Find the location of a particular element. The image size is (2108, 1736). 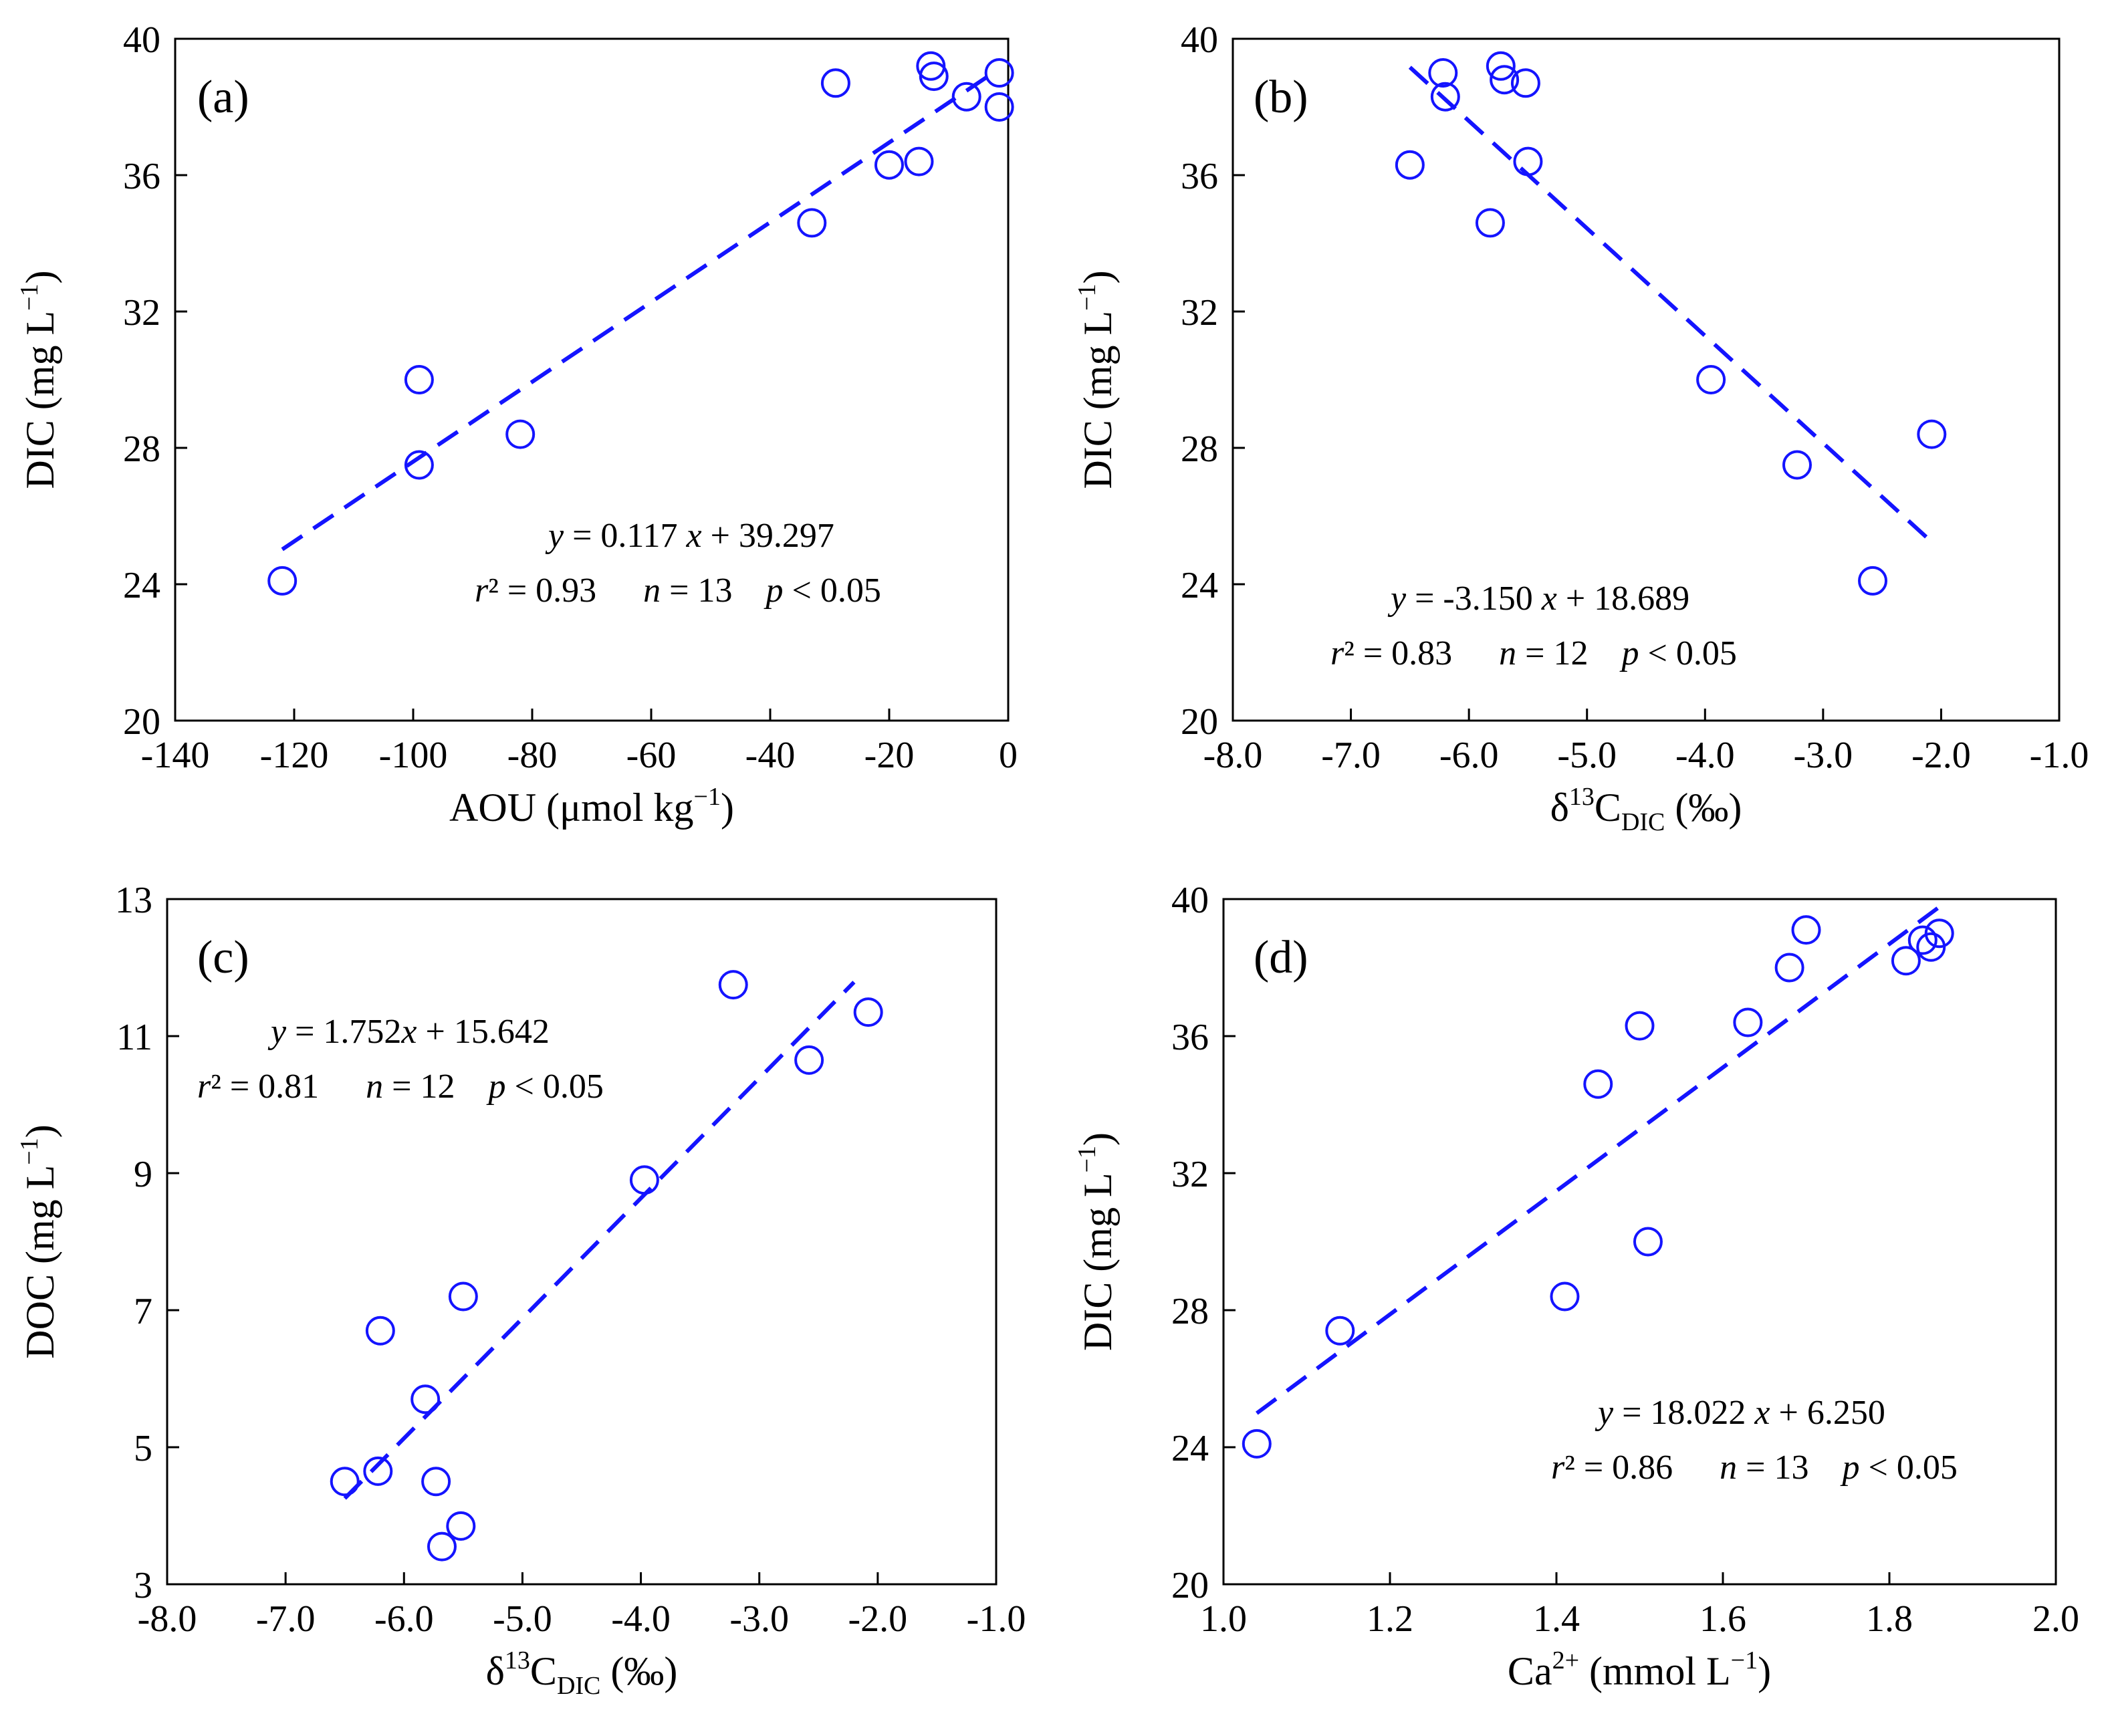

regression-stats: r² = 0.86 n = 13 p < 0.05 is located at coordinates (1754, 1468).